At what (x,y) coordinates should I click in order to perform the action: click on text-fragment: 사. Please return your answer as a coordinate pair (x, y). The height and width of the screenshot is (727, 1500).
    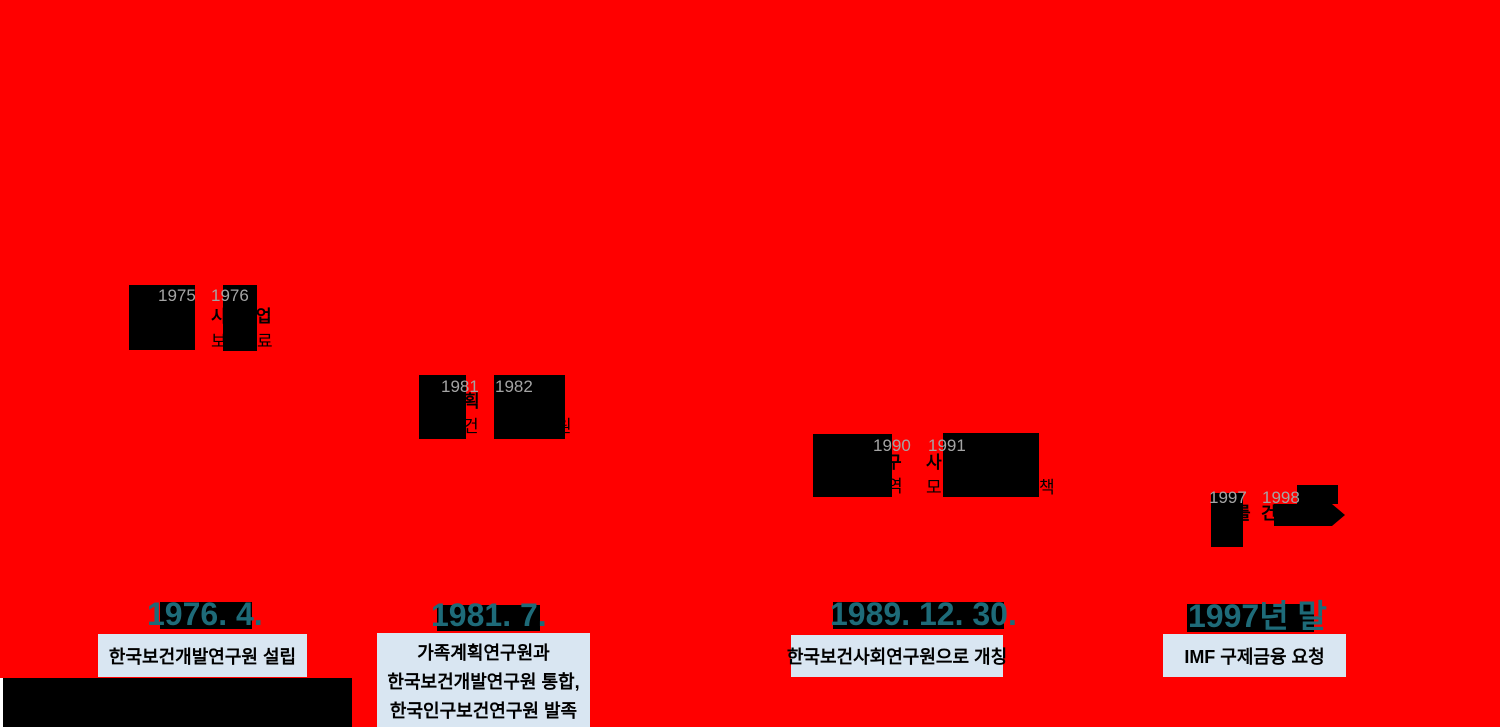
    Looking at the image, I should click on (934, 462).